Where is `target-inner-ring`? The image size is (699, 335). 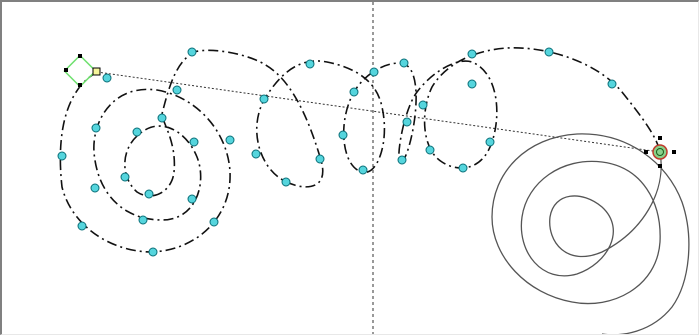
target-inner-ring is located at coordinates (660, 152).